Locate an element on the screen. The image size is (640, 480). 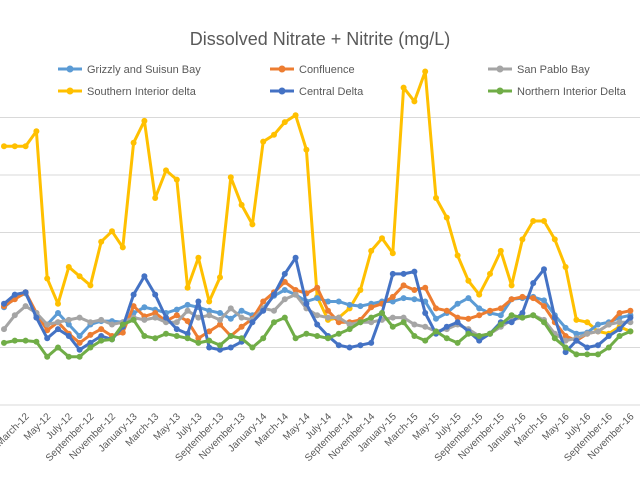
legend-label: Grizzly and Suisun Bay is located at coordinates (144, 70).